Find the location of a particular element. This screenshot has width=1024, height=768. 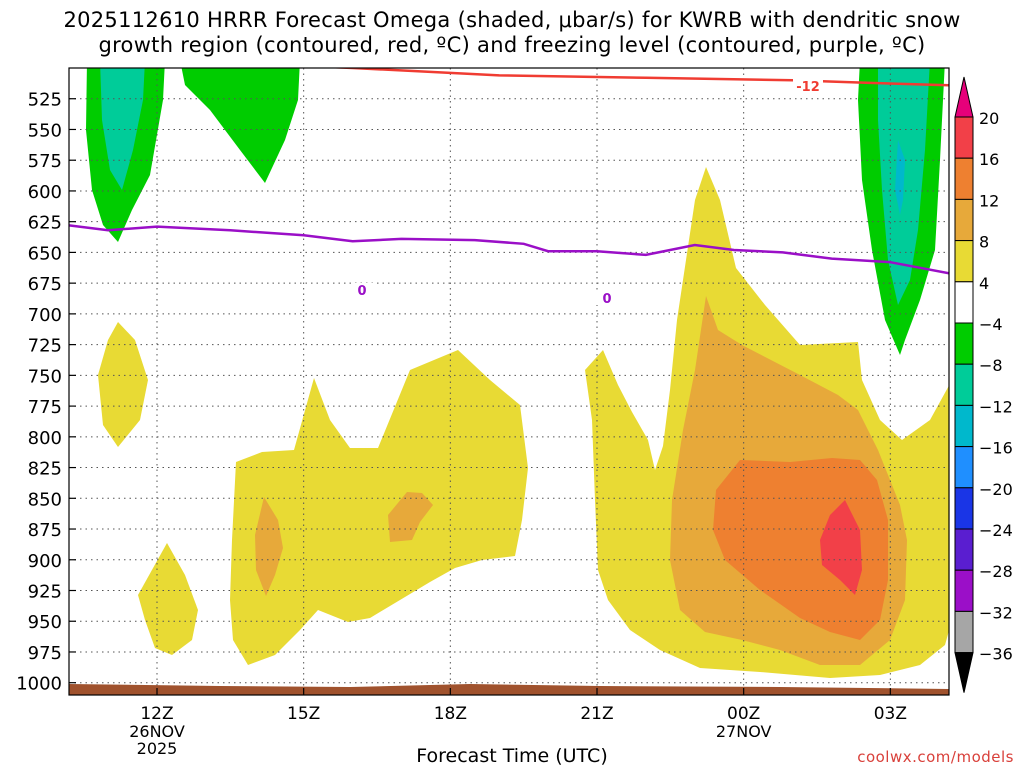

x-tick-label: 21Z is located at coordinates (596, 714).